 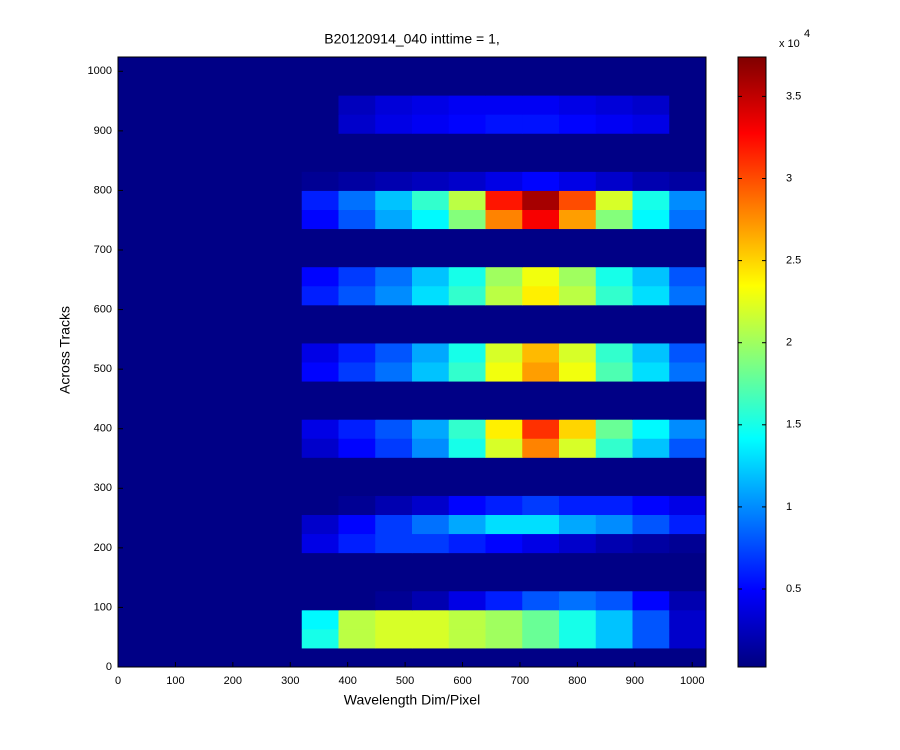 What do you see at coordinates (793, 589) in the screenshot?
I see `colorbar-tick-label: 0.5` at bounding box center [793, 589].